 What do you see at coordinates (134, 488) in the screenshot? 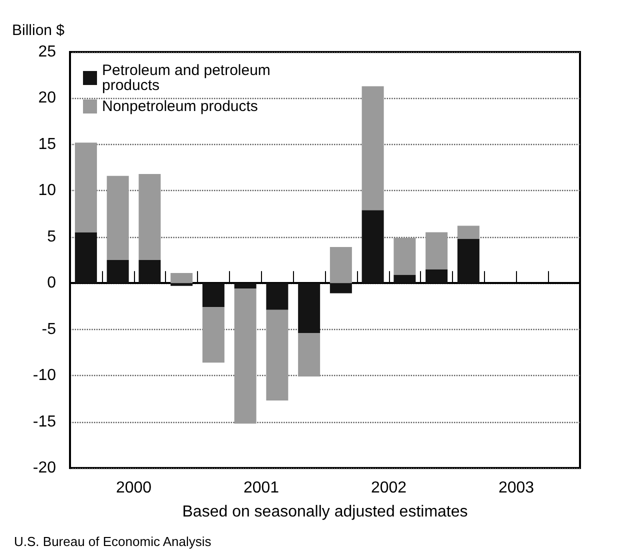
I see `x-tick-label: 2000` at bounding box center [134, 488].